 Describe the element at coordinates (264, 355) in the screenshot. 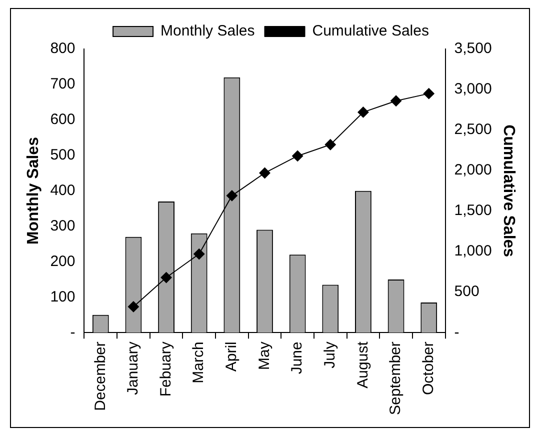

I see `x-tick-label: May` at that location.